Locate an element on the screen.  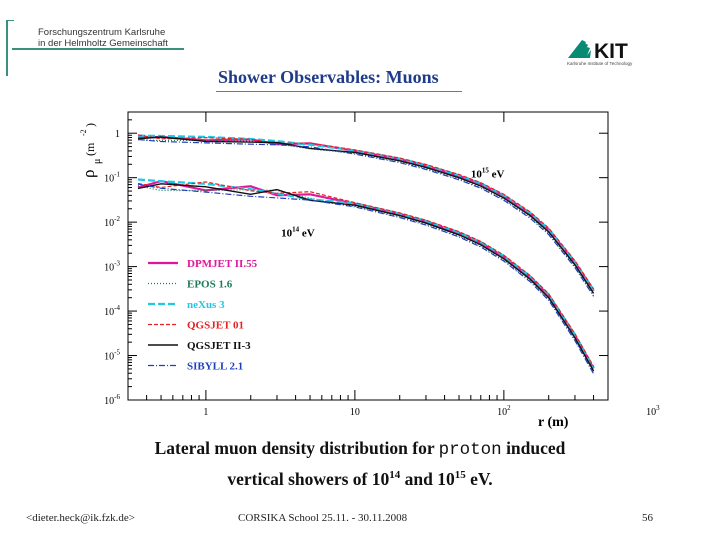
x-tick-label: 10² is located at coordinates (504, 411).